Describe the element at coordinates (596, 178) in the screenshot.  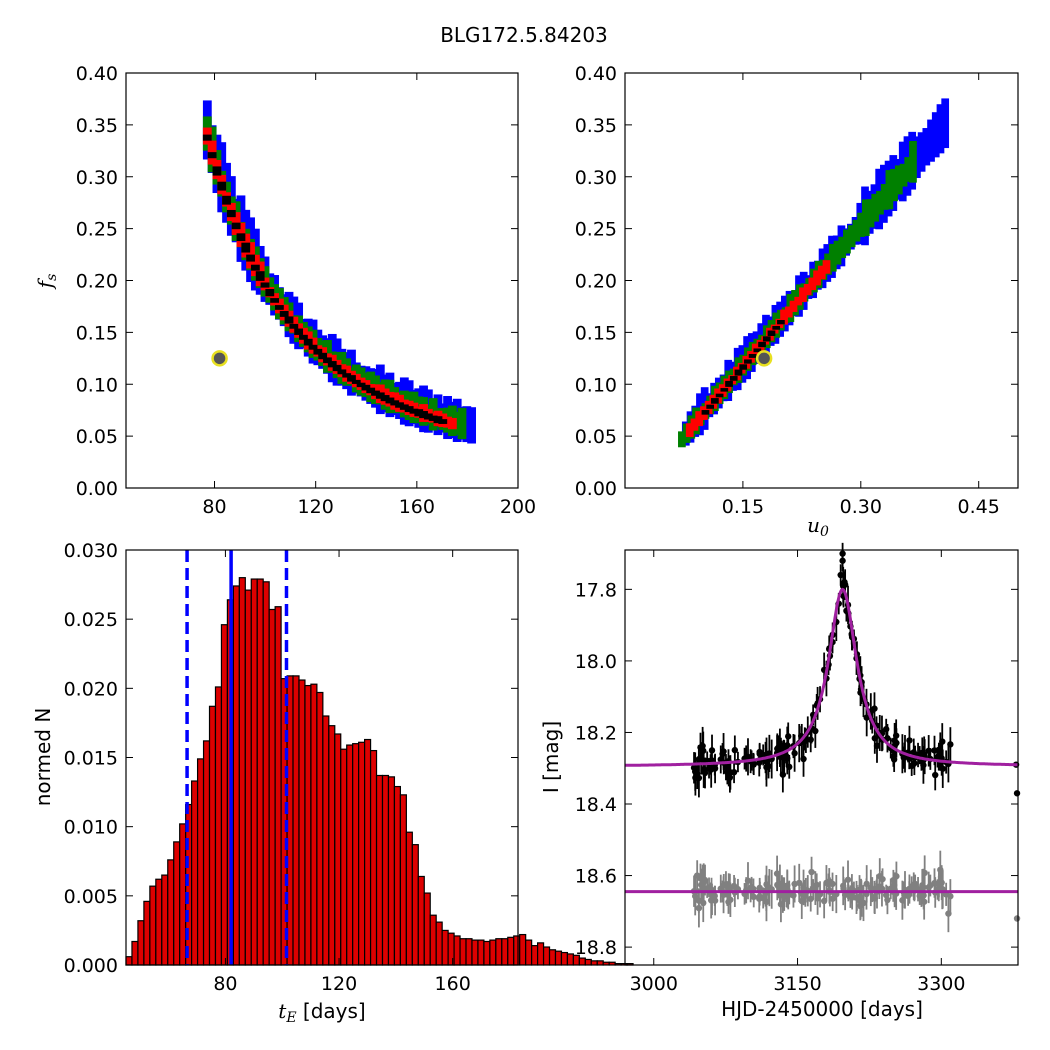
I see `p2-ytick-label: 0.30` at that location.